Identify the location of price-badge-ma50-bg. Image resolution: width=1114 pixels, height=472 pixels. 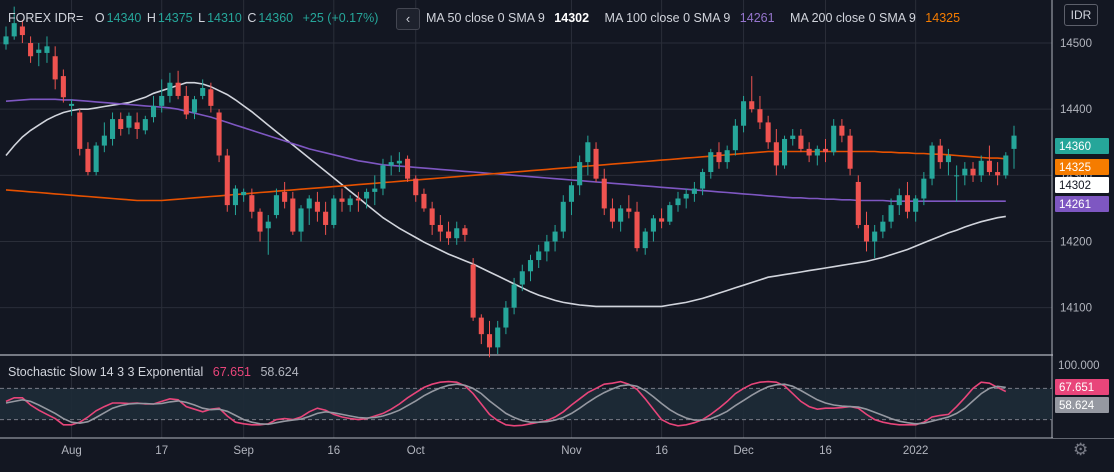
(1082, 185).